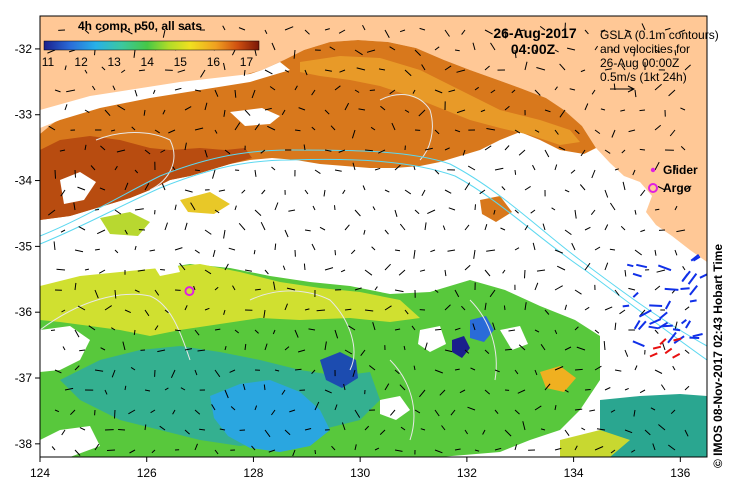 The height and width of the screenshot is (496, 749). What do you see at coordinates (24, 49) in the screenshot?
I see `y-tick-label: -32` at bounding box center [24, 49].